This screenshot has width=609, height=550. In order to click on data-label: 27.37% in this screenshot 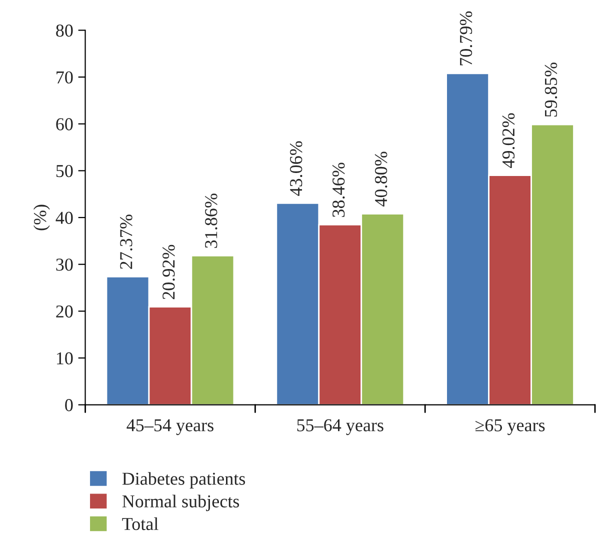, I will do `click(126, 241)`.